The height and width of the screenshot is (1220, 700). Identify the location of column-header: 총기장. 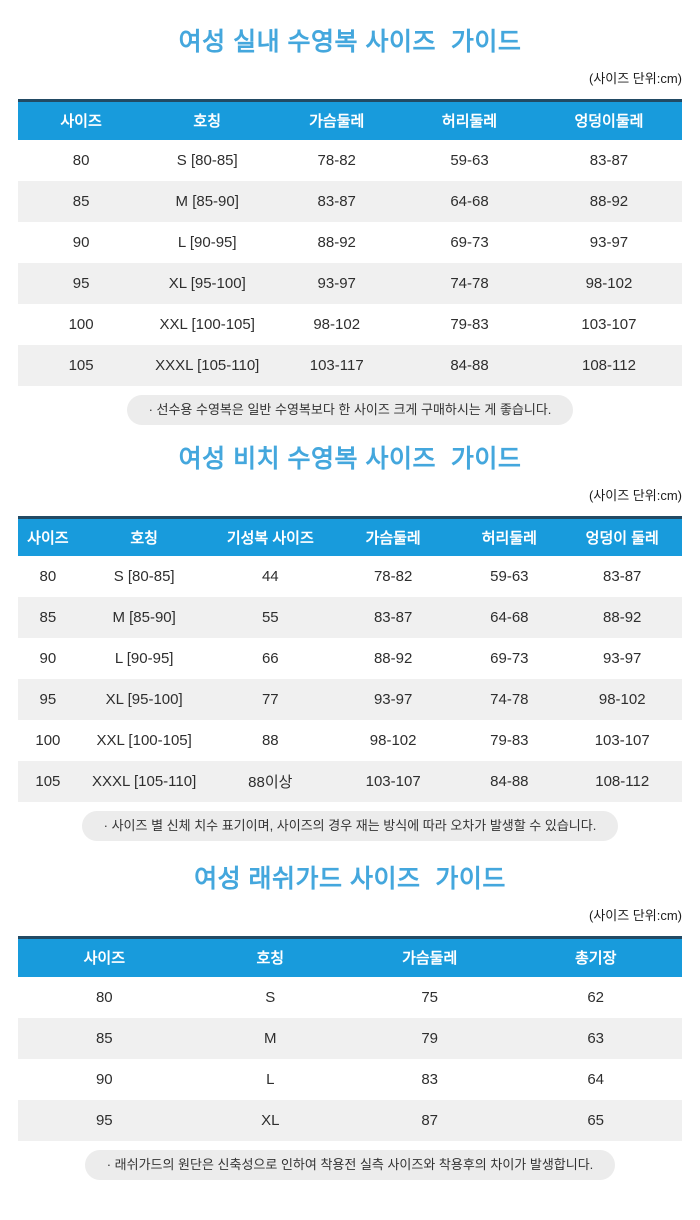
(595, 957).